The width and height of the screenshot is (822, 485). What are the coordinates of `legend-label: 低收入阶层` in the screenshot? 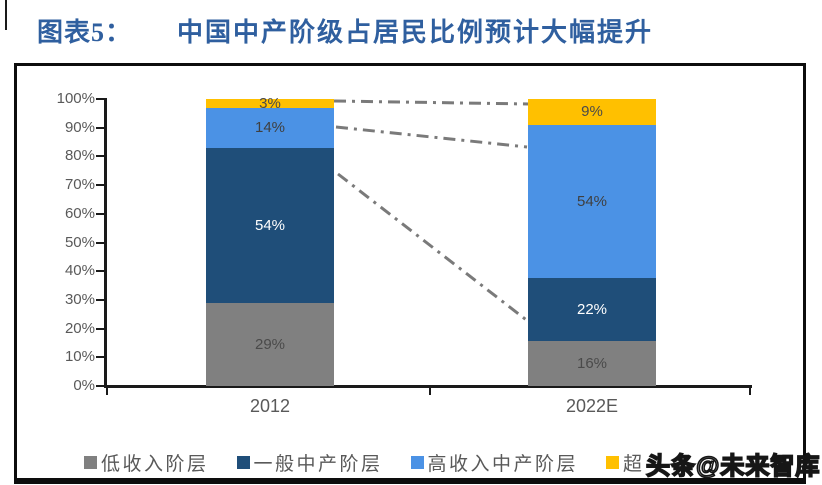 It's located at (155, 464).